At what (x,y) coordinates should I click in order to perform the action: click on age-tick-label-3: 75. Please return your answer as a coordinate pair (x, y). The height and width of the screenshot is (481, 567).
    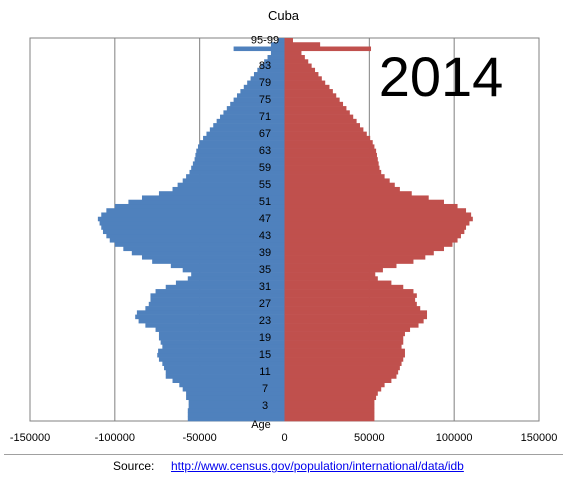
    Looking at the image, I should click on (265, 100).